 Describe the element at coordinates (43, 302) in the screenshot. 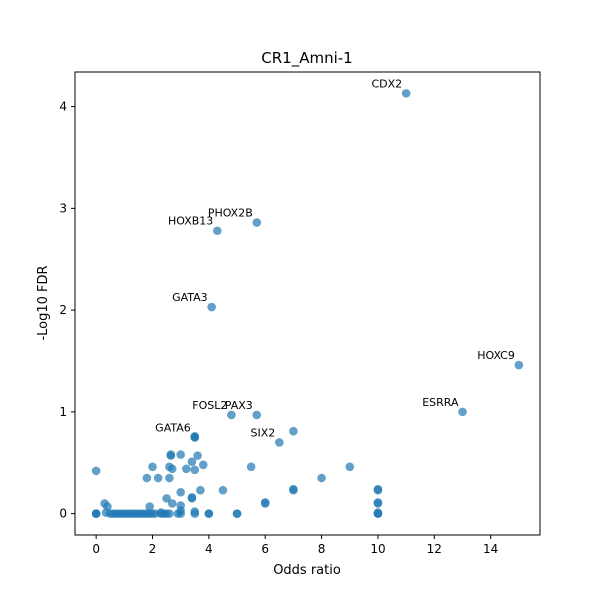

I see `y-axis-label: -Log10 FDR` at that location.